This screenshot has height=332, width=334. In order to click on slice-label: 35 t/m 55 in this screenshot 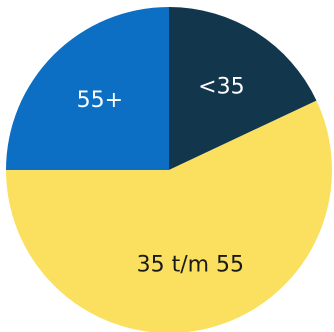, I will do `click(190, 264)`.